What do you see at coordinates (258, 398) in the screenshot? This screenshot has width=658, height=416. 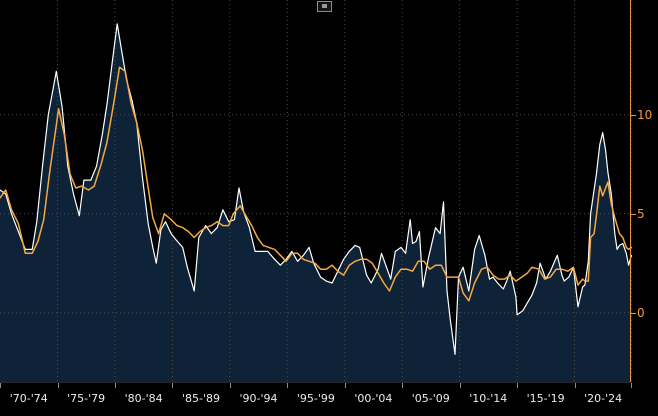 I see `x-axis-label: '90-'94` at bounding box center [258, 398].